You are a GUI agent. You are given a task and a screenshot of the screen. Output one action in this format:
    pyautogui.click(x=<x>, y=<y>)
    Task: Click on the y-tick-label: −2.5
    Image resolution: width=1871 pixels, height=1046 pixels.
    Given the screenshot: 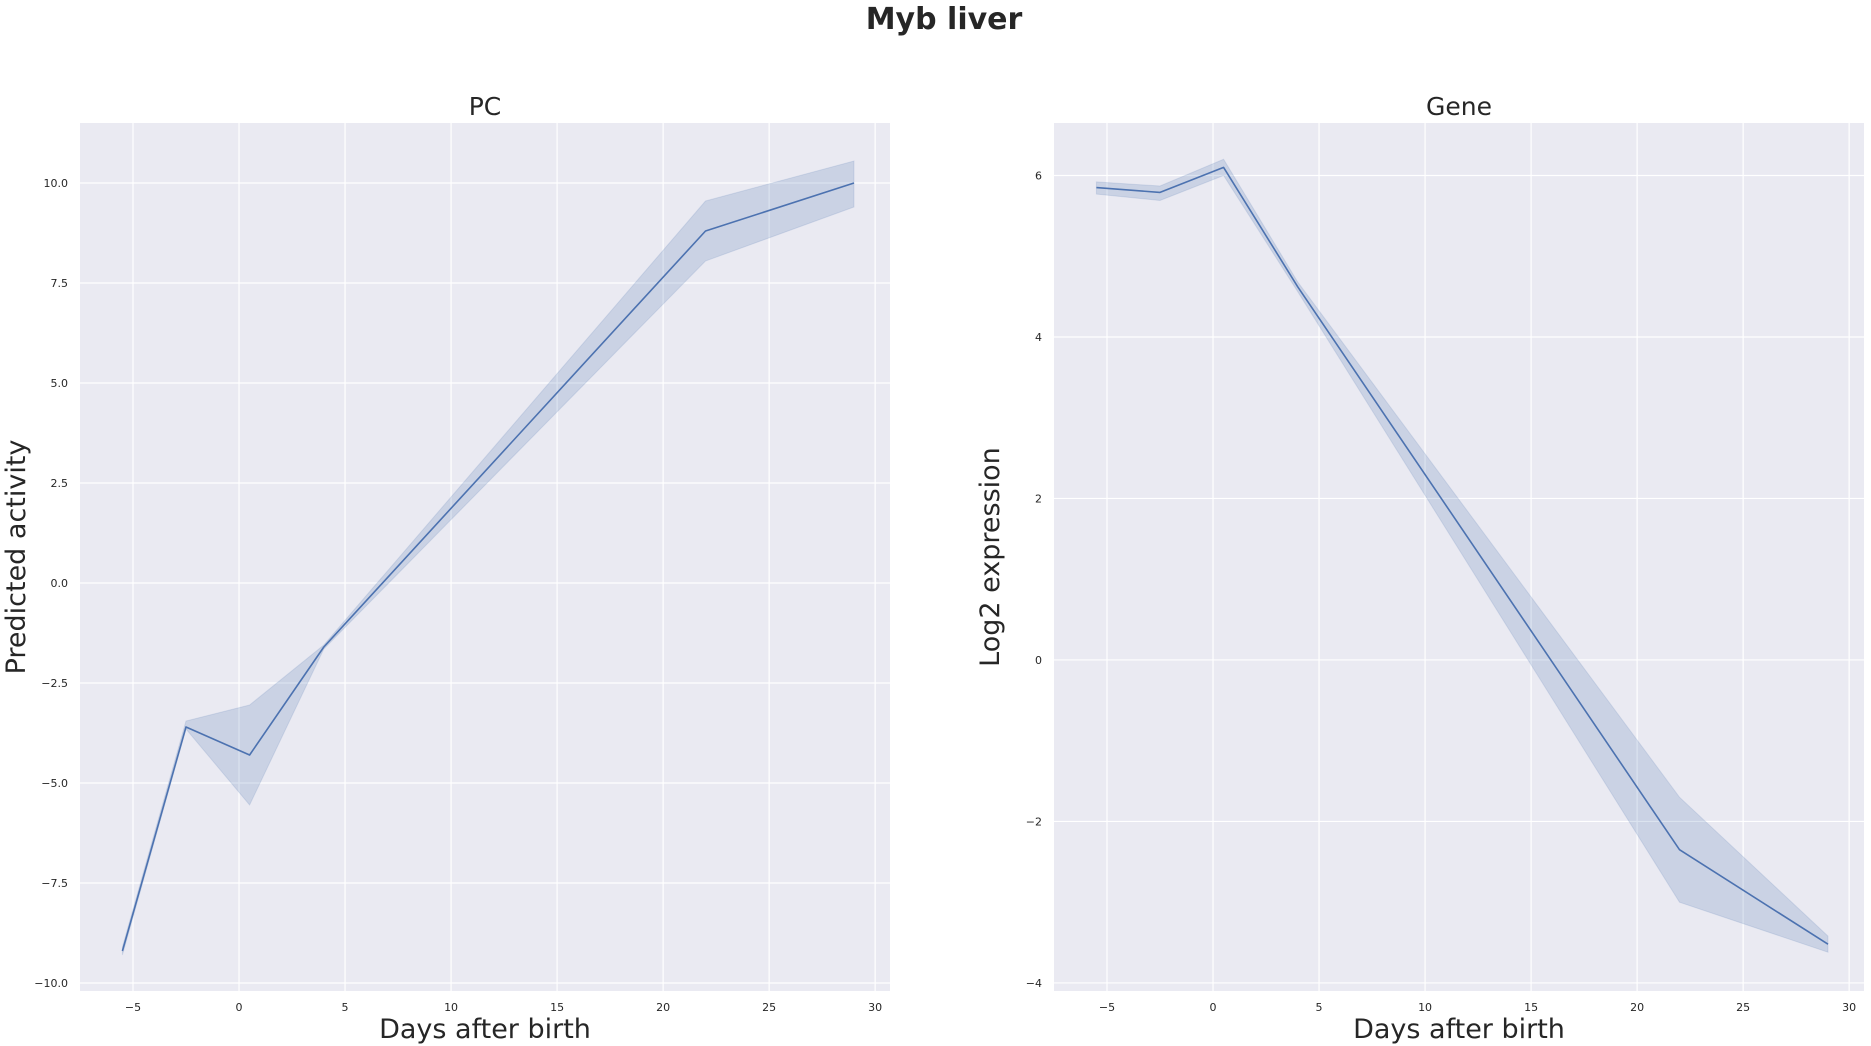 What is the action you would take?
    pyautogui.click(x=54, y=683)
    